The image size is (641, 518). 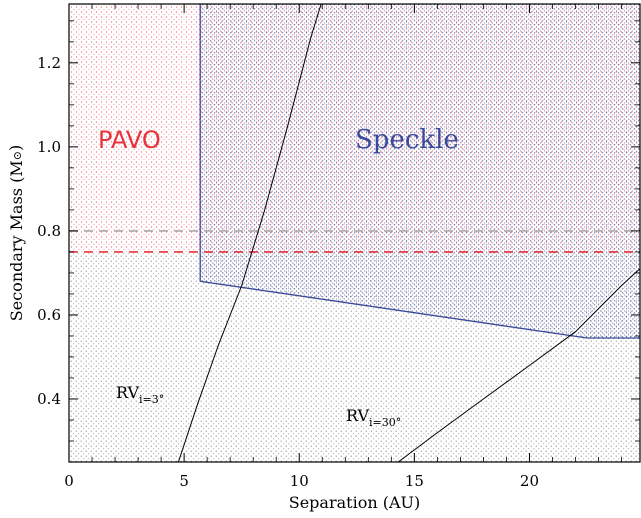 What do you see at coordinates (355, 502) in the screenshot?
I see `x-axis-label: Separation (AU)` at bounding box center [355, 502].